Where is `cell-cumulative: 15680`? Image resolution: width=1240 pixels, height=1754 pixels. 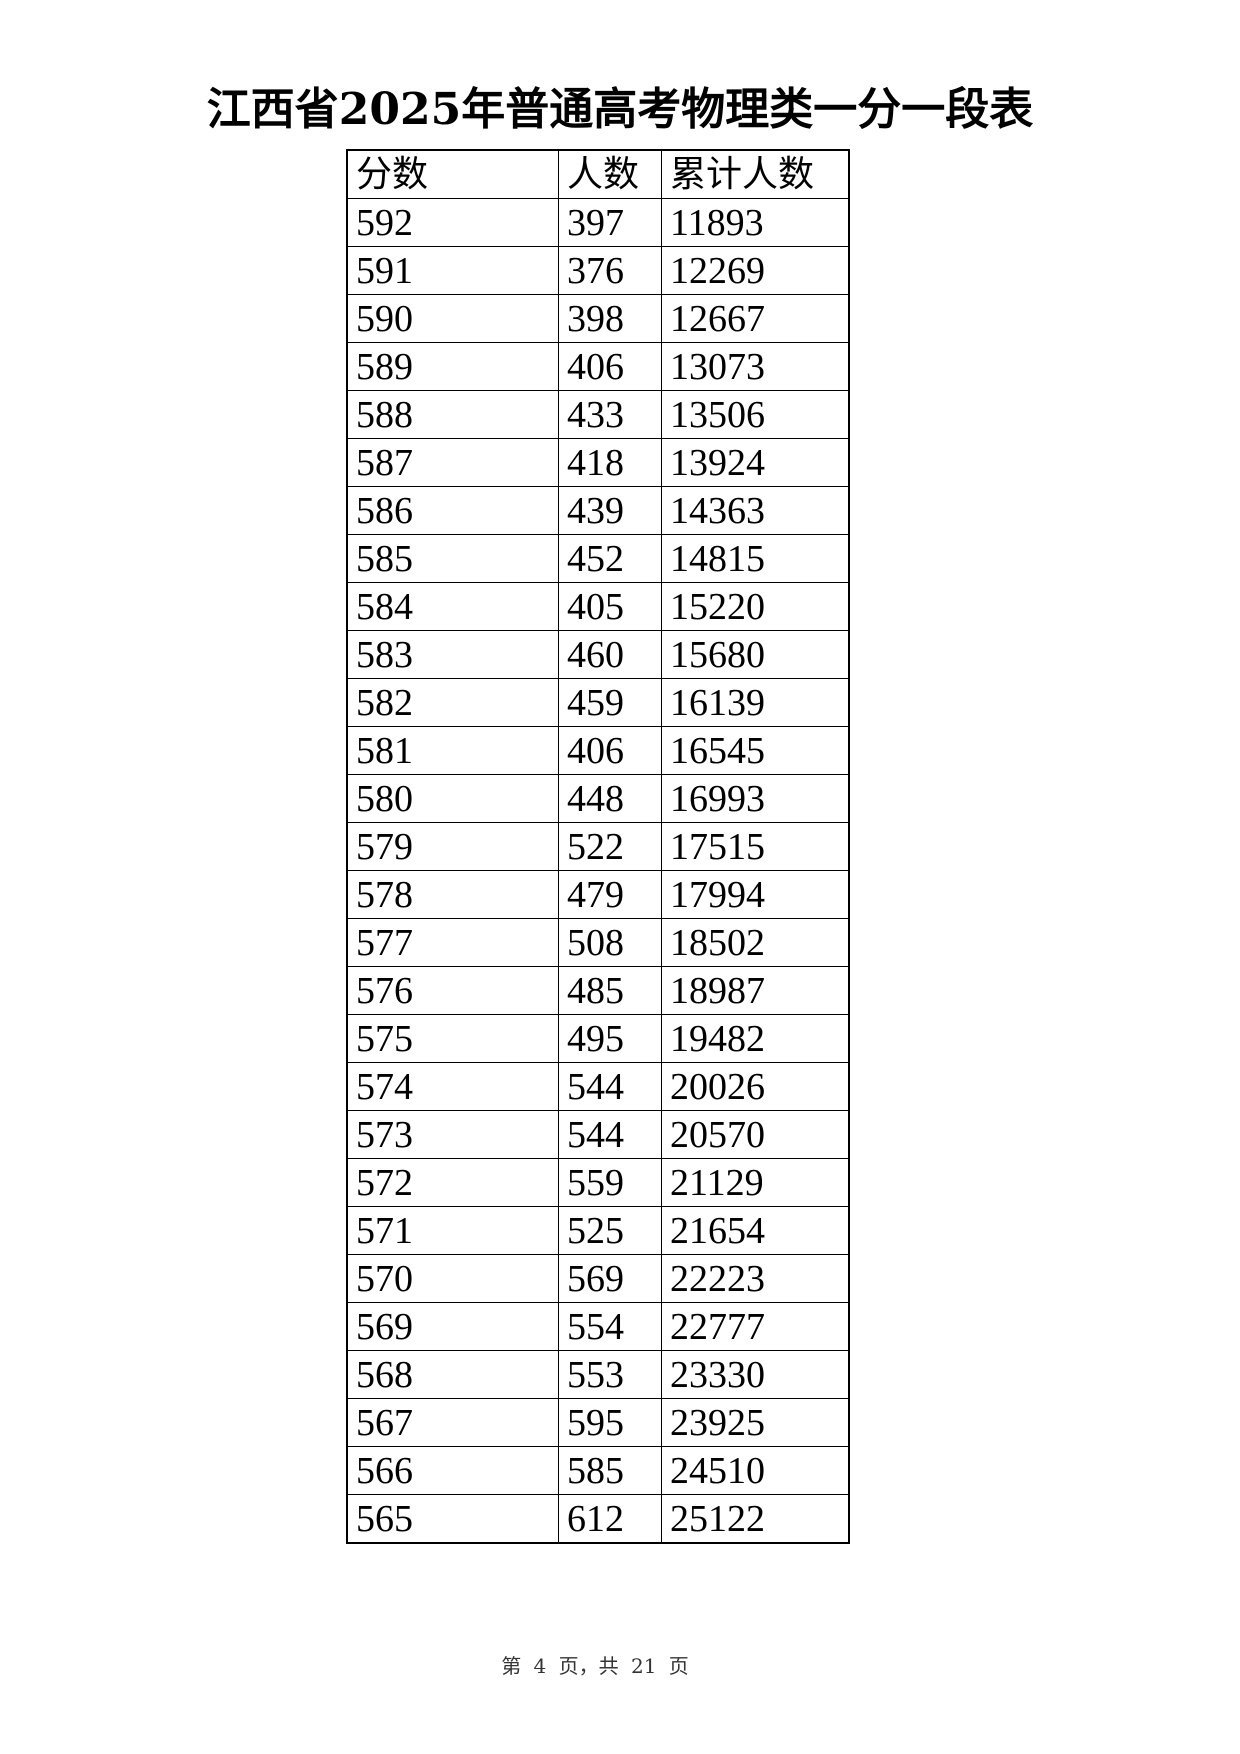
cell-cumulative: 15680 is located at coordinates (755, 654).